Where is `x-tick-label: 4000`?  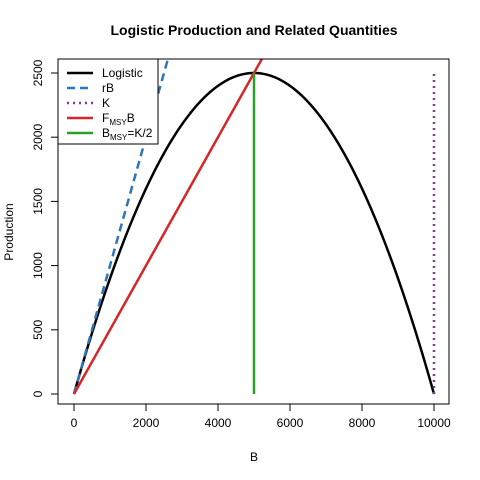 x-tick-label: 4000 is located at coordinates (218, 423).